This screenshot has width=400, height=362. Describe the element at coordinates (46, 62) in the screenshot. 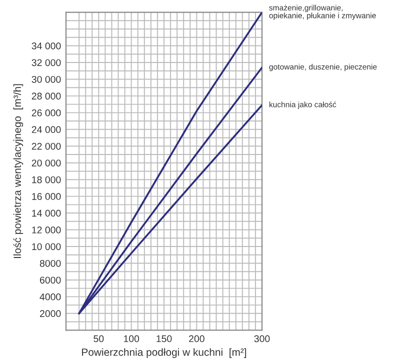

I see `y-tick-label: 32 000` at that location.